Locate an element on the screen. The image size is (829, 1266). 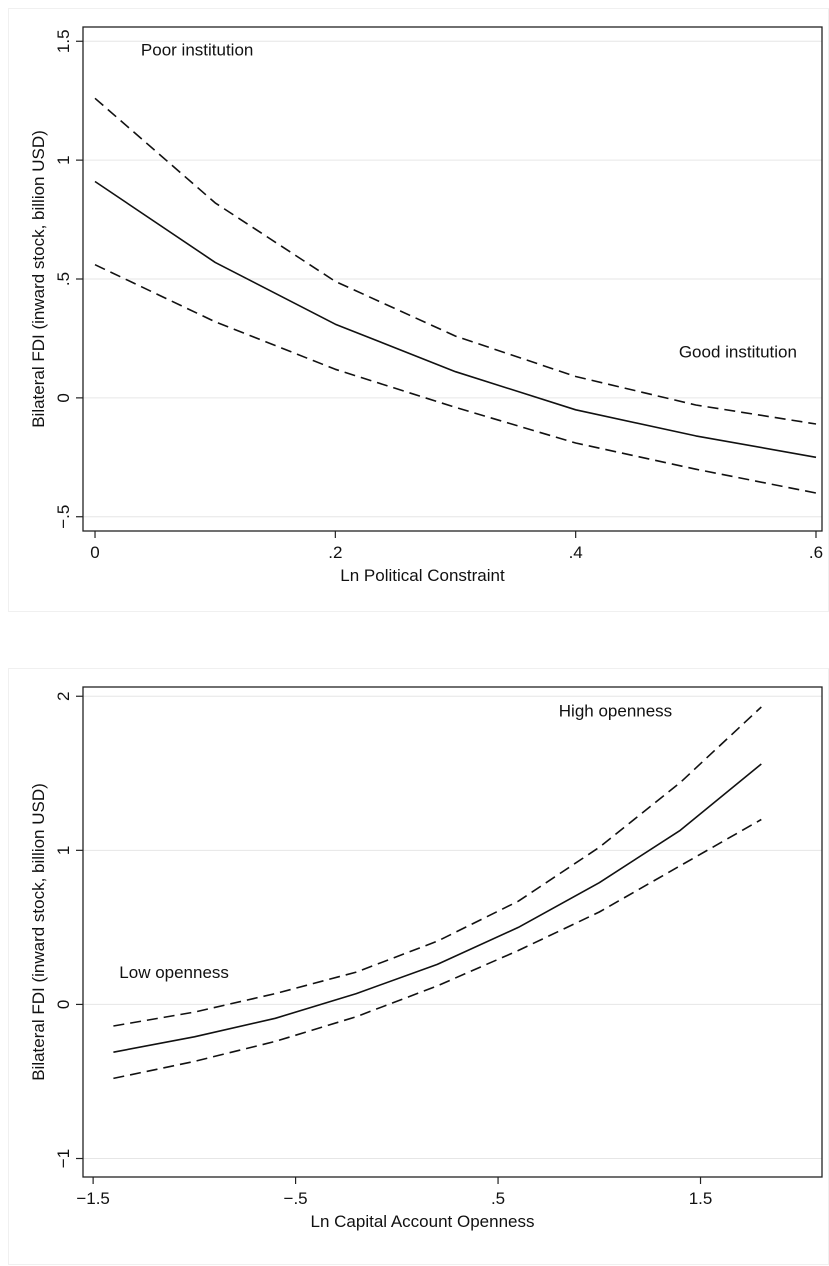
chart-annotation: Good institution is located at coordinates (738, 351).